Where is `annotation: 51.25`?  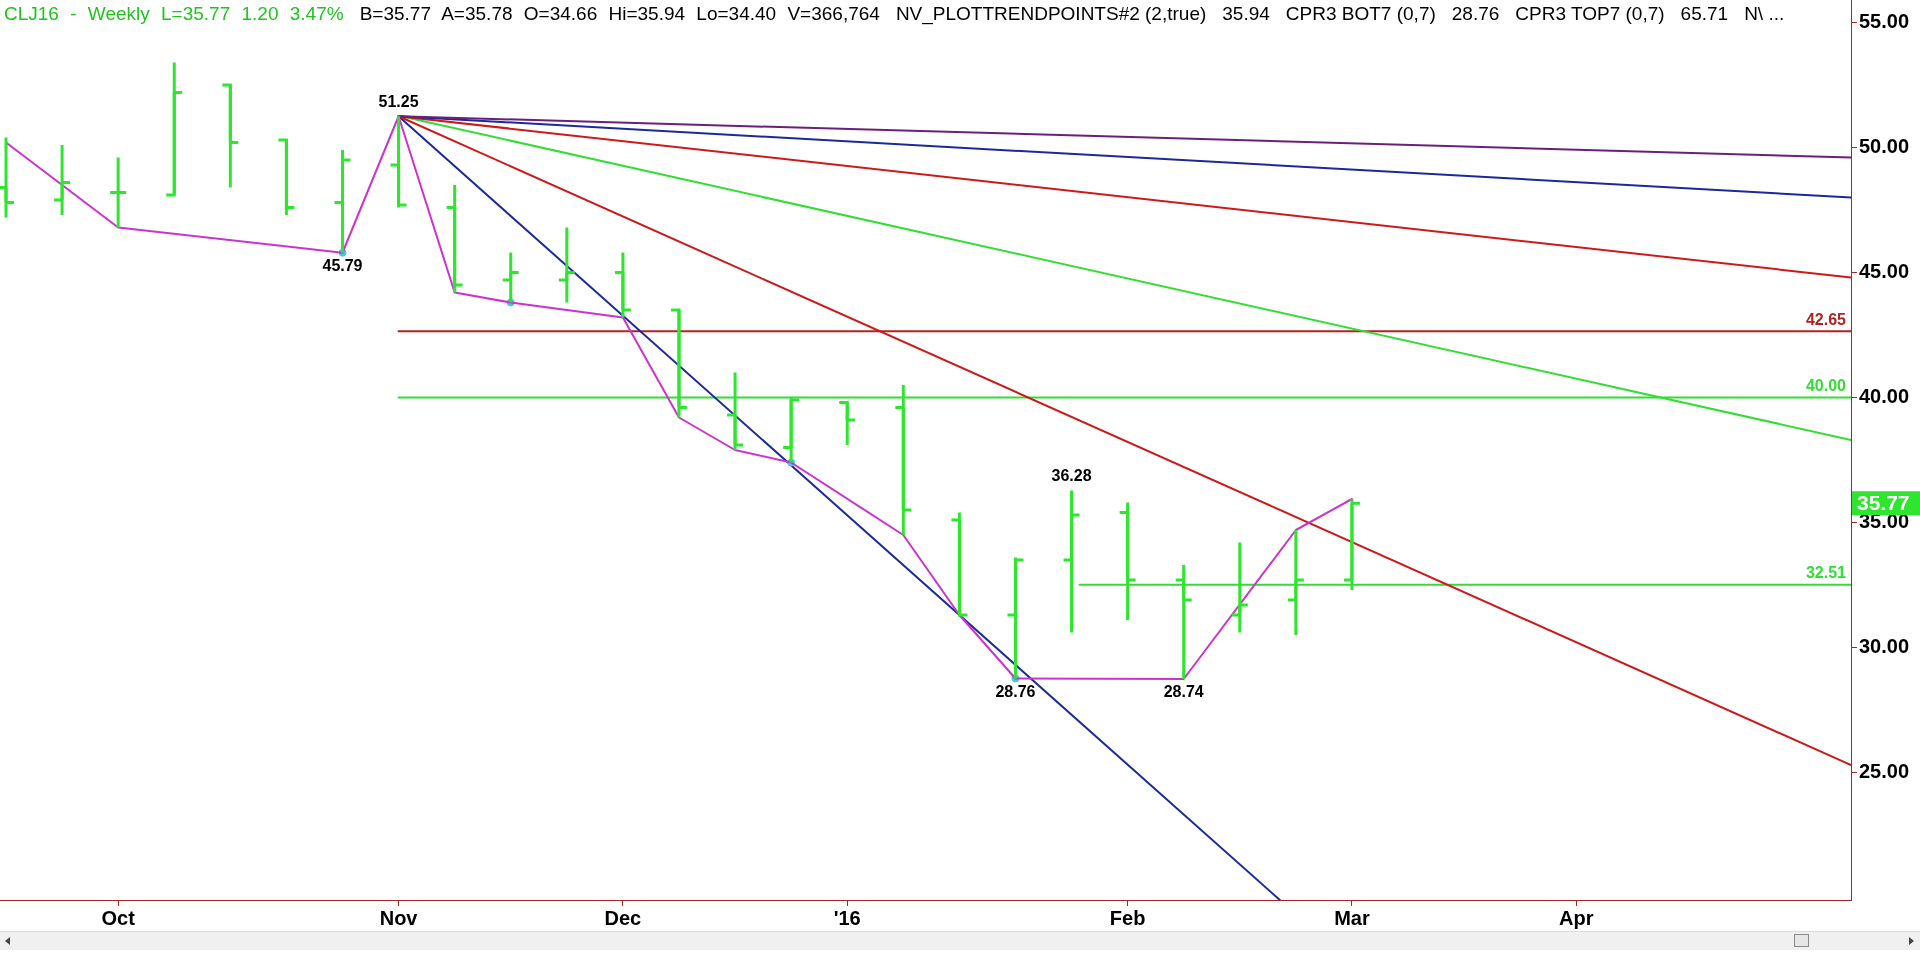
annotation: 51.25 is located at coordinates (398, 101).